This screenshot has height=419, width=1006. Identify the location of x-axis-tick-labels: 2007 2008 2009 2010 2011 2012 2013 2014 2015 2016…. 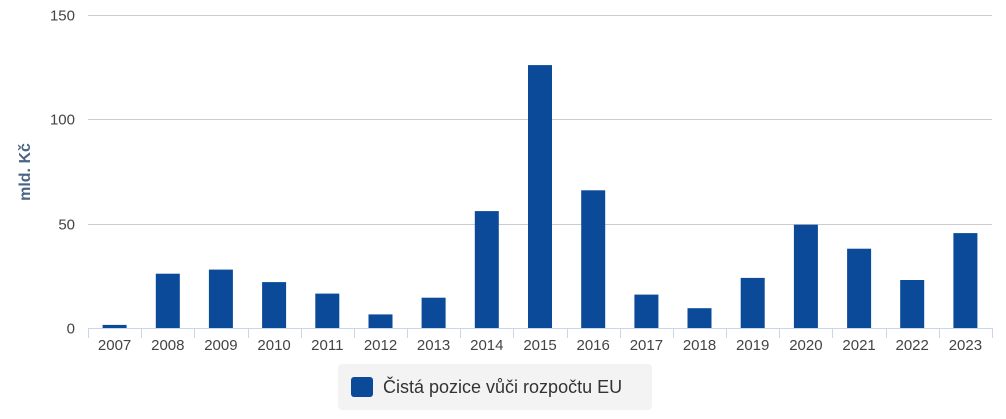
(540, 345).